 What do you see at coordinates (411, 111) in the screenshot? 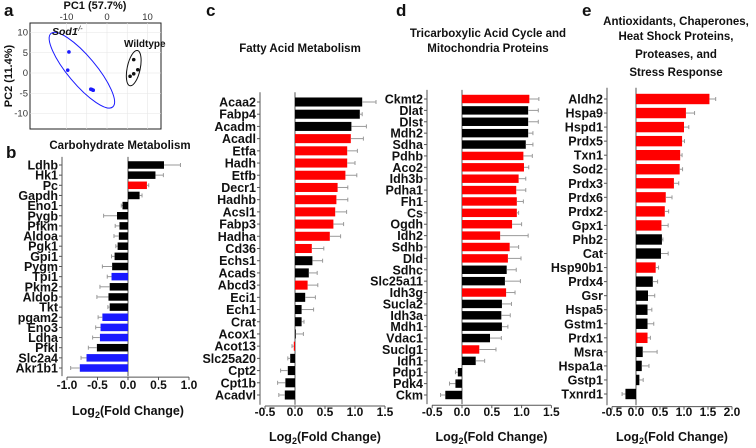
I see `category-label: Dlat` at bounding box center [411, 111].